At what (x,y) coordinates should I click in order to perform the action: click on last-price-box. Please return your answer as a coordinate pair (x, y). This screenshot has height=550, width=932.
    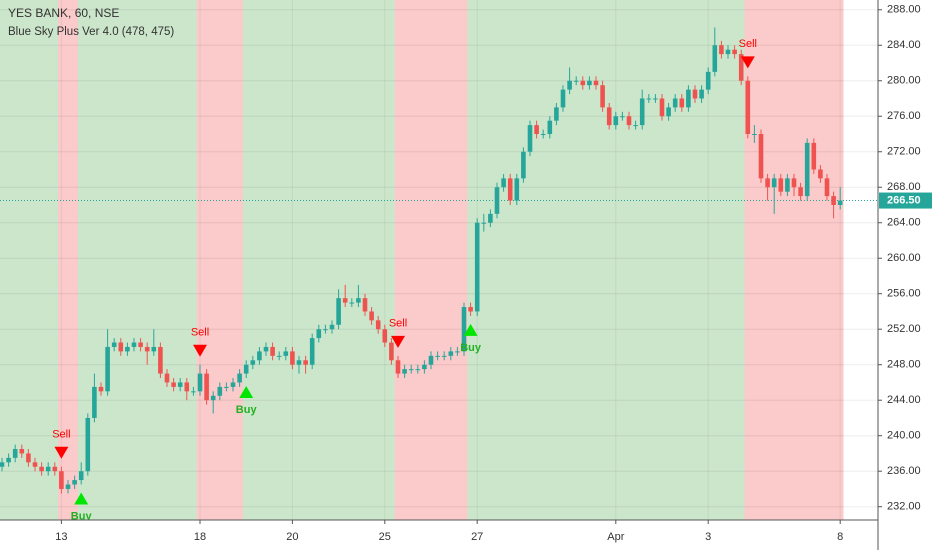
    Looking at the image, I should click on (905, 200).